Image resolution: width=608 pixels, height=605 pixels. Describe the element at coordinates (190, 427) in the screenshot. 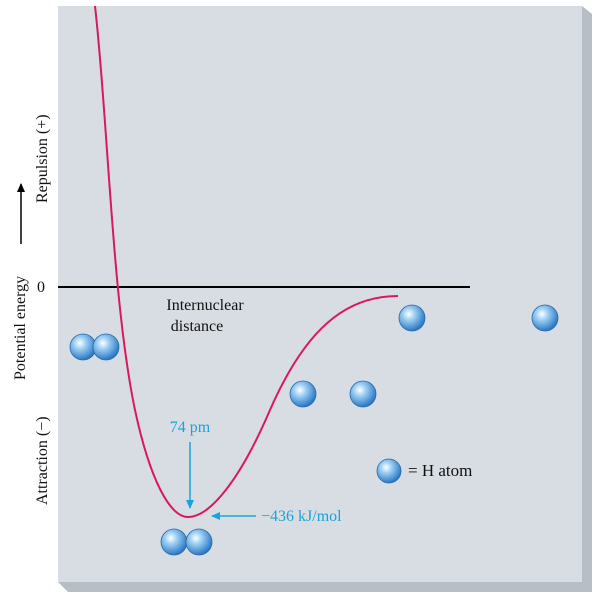

I see `minimum-distance-label: 74 pm` at that location.